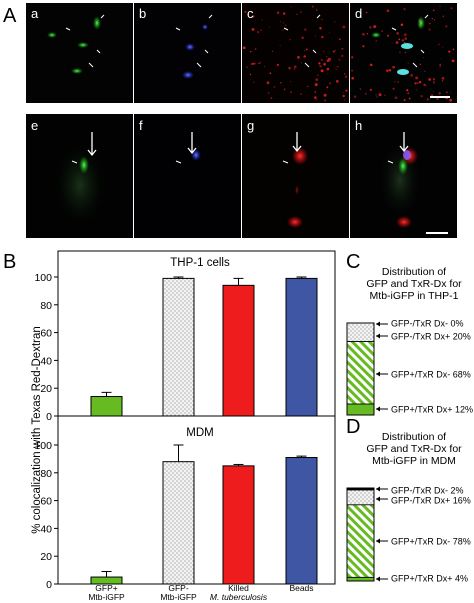 The image size is (474, 603). Describe the element at coordinates (414, 461) in the screenshot. I see `chart-d-title-line: Mtb-iGFP in MDM` at that location.